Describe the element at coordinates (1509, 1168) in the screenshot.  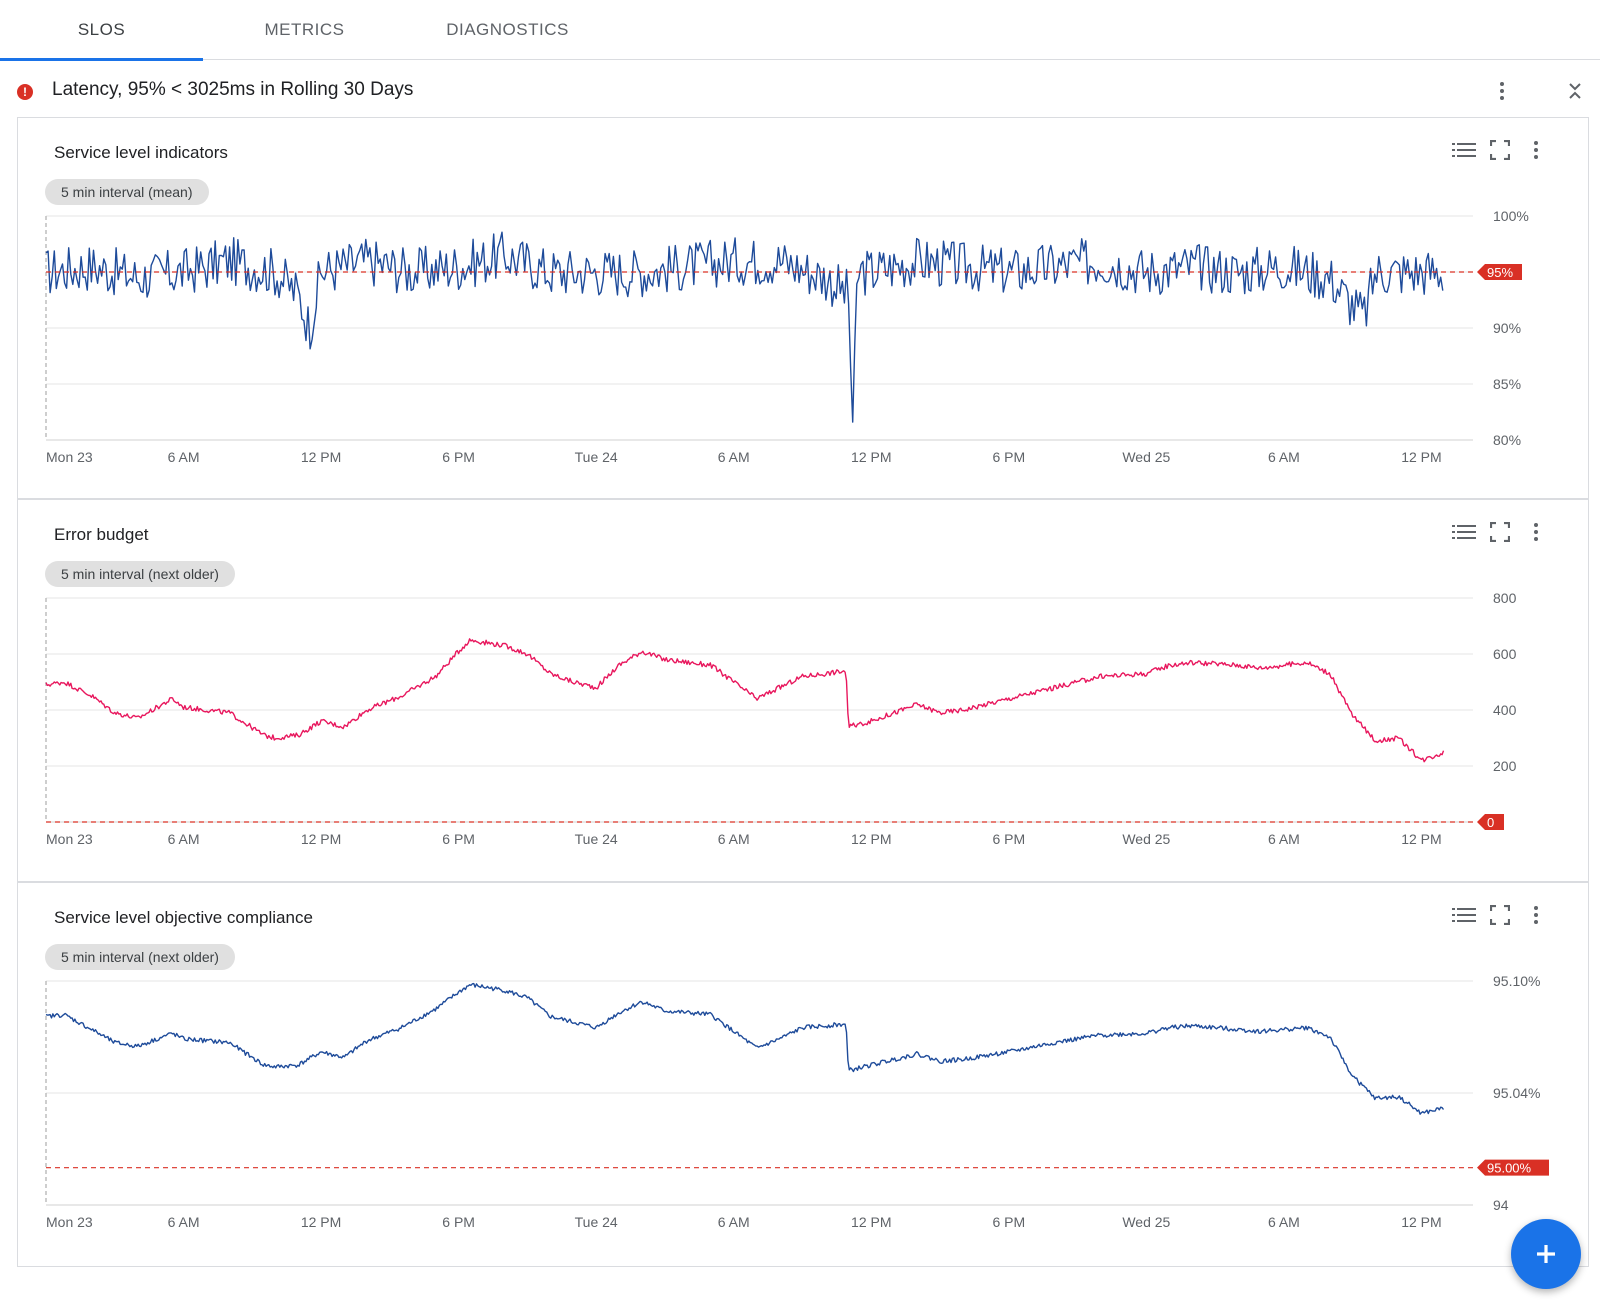
I see `threshold-label: 95.00%` at that location.